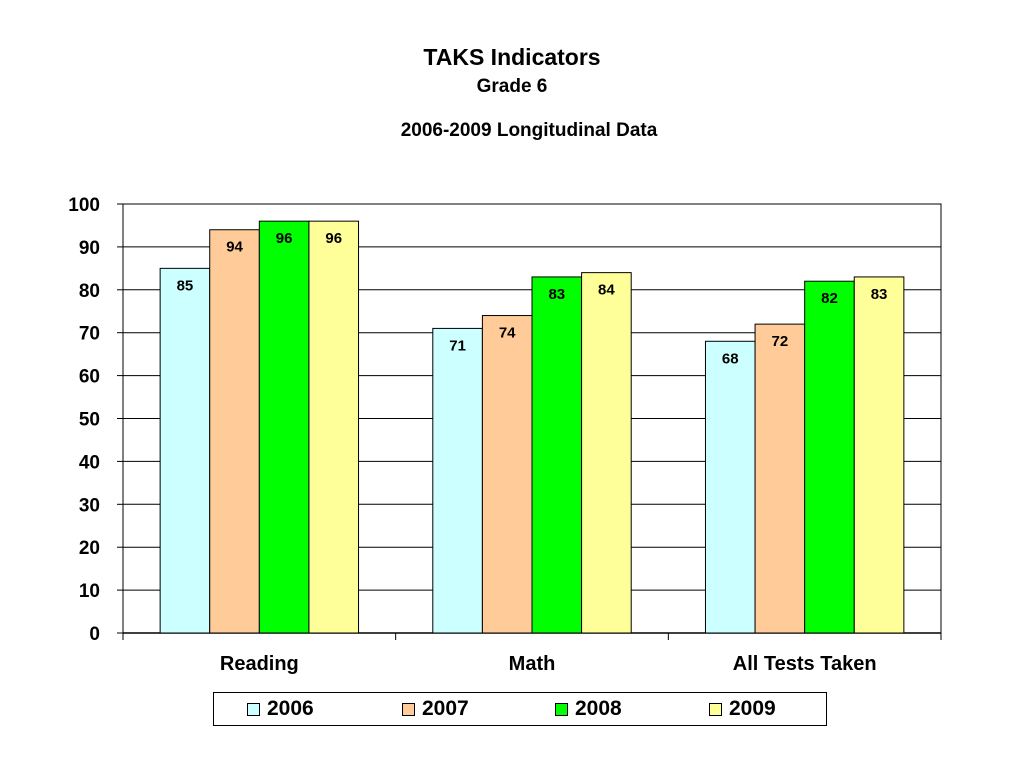  Describe the element at coordinates (259, 664) in the screenshot. I see `x-tick-label-0: Reading` at that location.